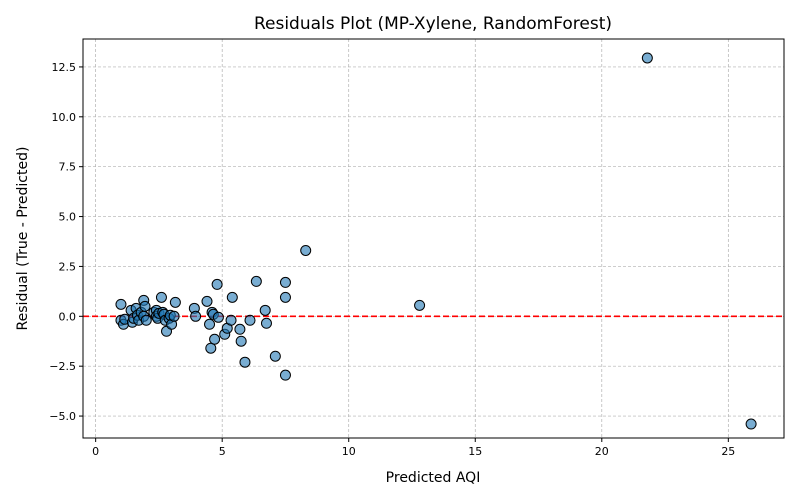 The width and height of the screenshot is (800, 500). Describe the element at coordinates (413, 448) in the screenshot. I see `x-axis: 0 5 10 15 20 25` at that location.